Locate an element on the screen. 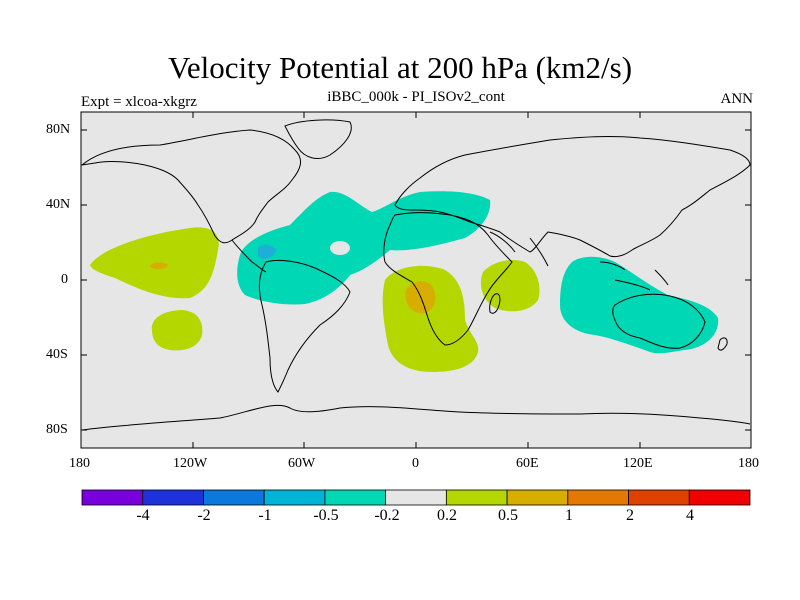  x-tick-label: 120E is located at coordinates (638, 463).